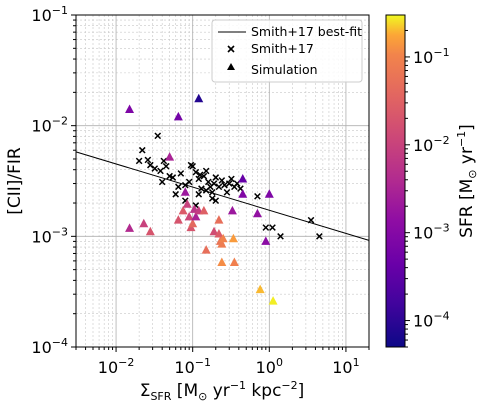 The width and height of the screenshot is (485, 409). Describe the element at coordinates (192, 366) in the screenshot. I see `x-tick-label: 10⁻¹` at that location.